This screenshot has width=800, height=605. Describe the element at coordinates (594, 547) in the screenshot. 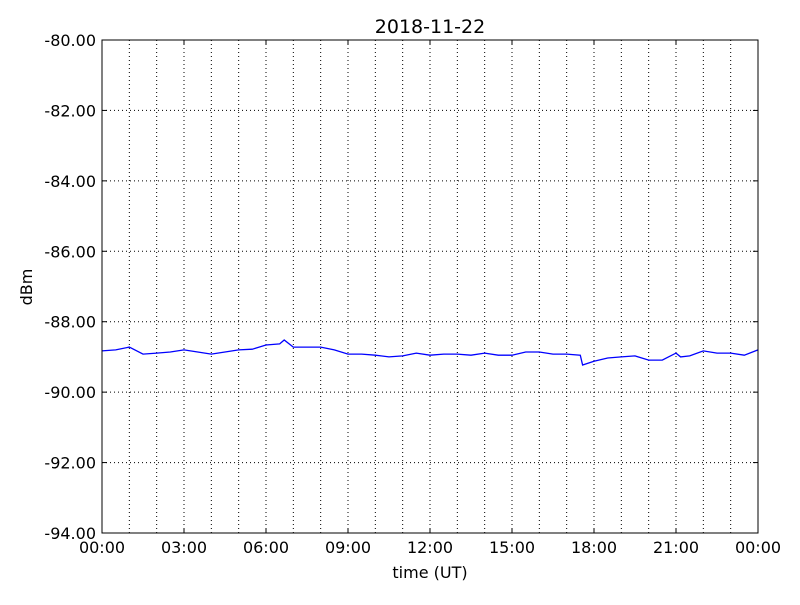

I see `x-tick-label: 18:00` at that location.